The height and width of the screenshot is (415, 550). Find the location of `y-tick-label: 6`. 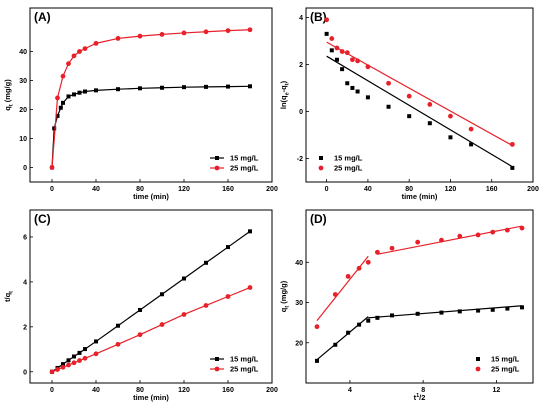

y-tick-label: 6 is located at coordinates (25, 237).